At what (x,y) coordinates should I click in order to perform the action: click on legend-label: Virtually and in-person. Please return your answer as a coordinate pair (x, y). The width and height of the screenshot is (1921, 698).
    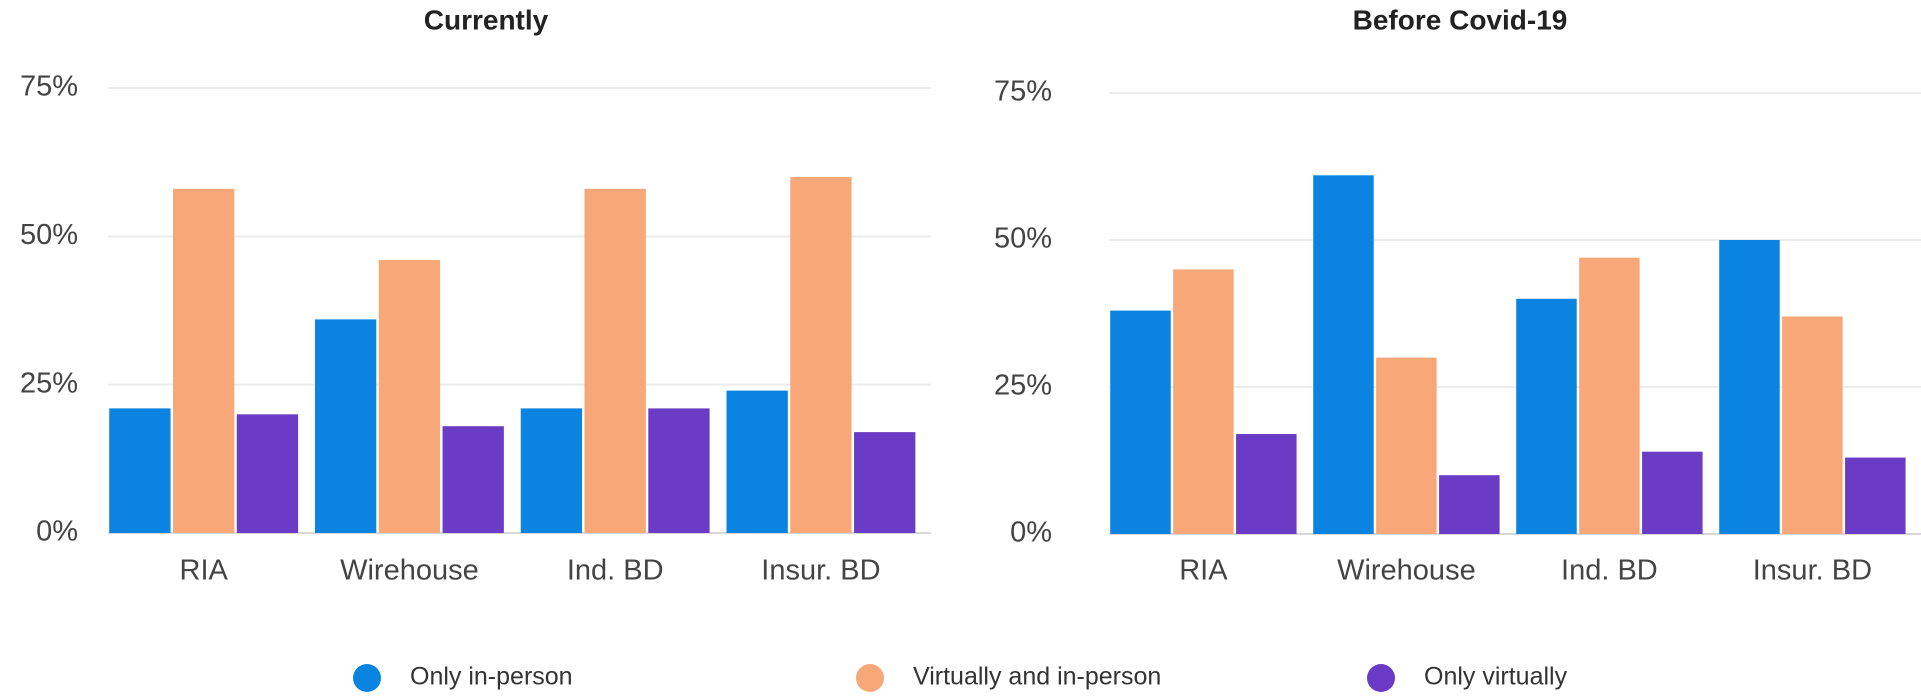
    Looking at the image, I should click on (1037, 677).